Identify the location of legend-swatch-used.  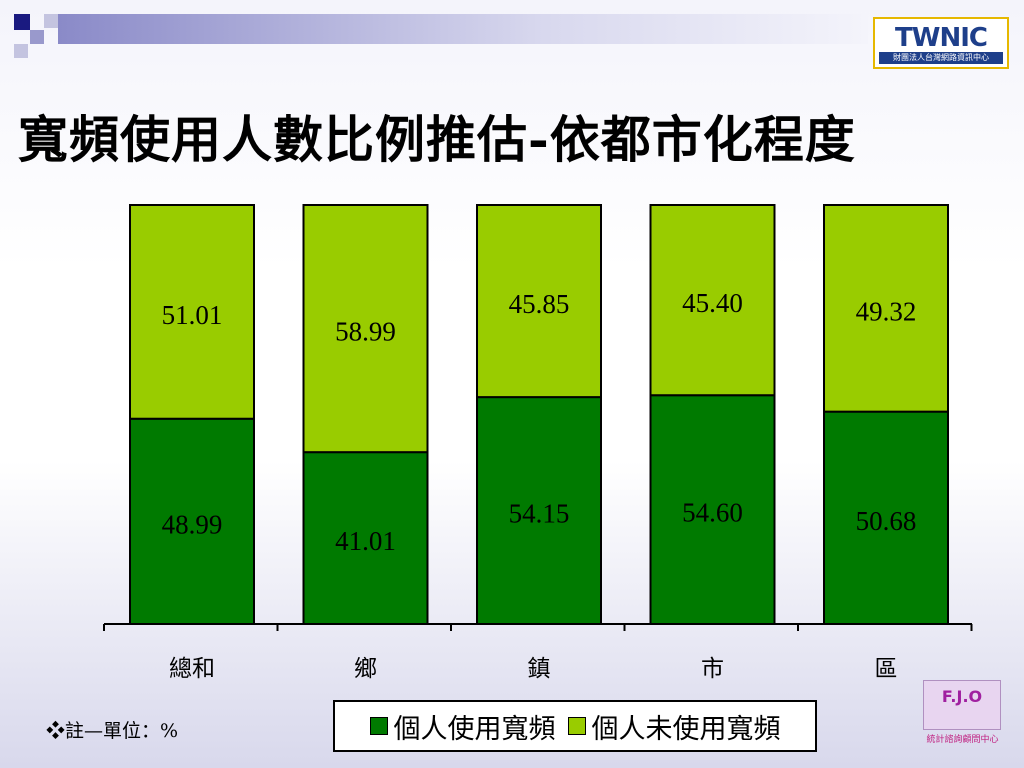
(378, 726).